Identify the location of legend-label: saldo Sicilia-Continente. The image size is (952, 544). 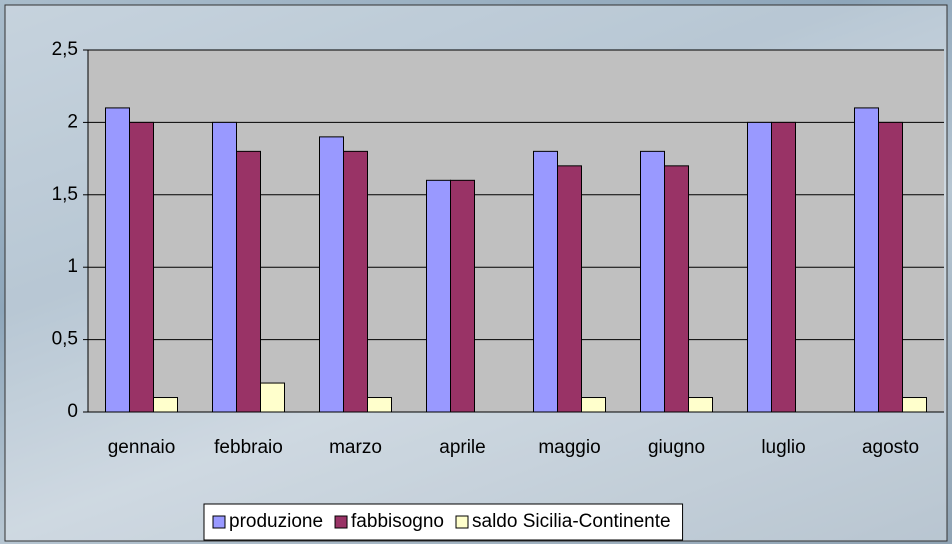
(571, 521).